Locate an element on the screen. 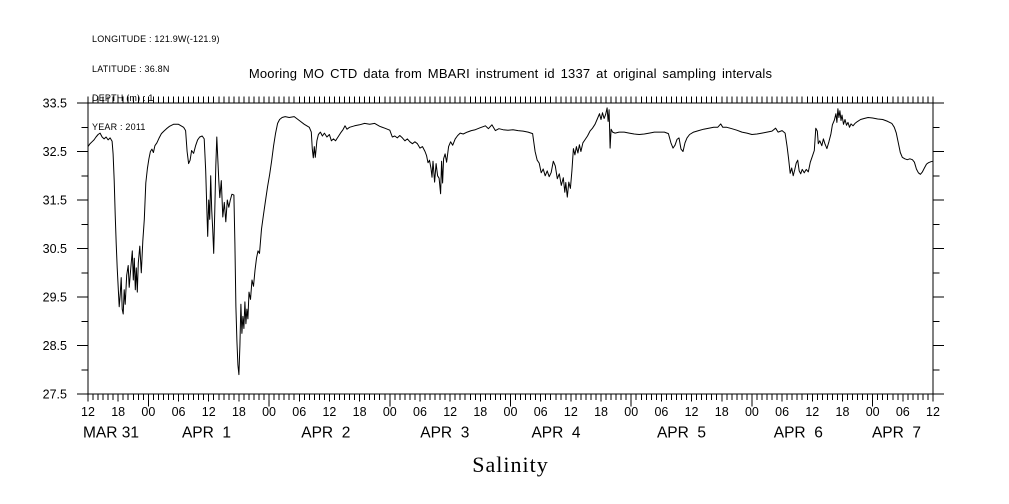 The width and height of the screenshot is (1009, 504). x-date-label: MAR 31 is located at coordinates (111, 433).